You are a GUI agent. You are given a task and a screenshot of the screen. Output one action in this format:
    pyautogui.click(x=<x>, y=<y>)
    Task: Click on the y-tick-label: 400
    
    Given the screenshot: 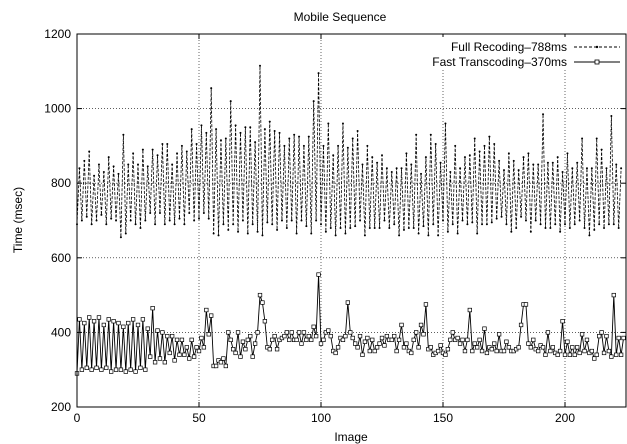 What is the action you would take?
    pyautogui.click(x=61, y=332)
    